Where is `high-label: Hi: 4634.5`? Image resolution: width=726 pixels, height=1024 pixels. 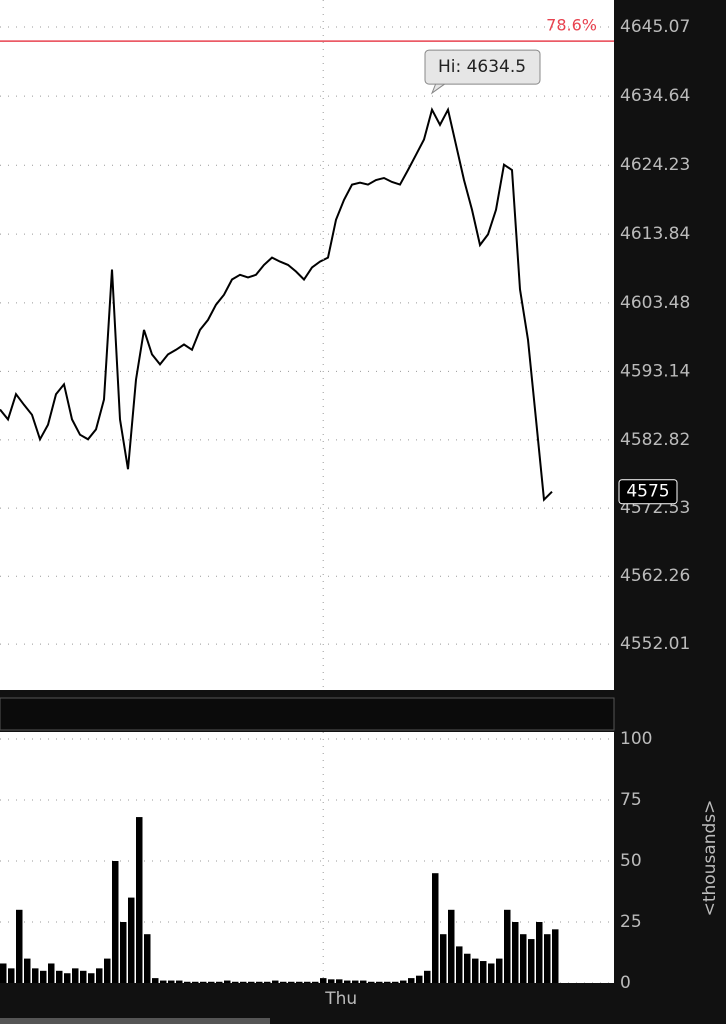
high-label: Hi: 4634.5 is located at coordinates (482, 67).